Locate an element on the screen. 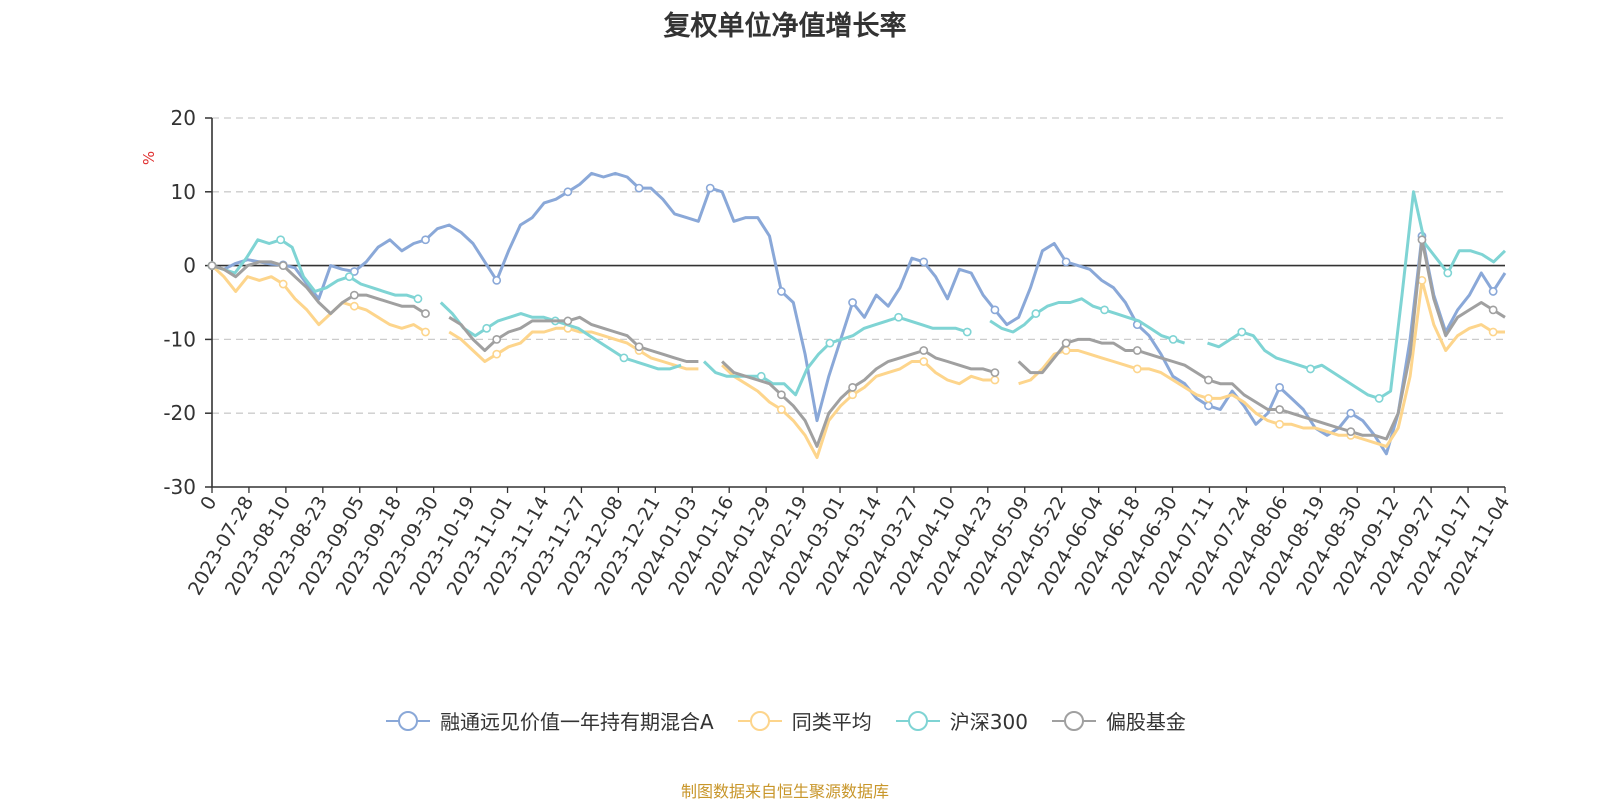  legend-item: 融通远见价值一年持有期混合A is located at coordinates (549, 720).